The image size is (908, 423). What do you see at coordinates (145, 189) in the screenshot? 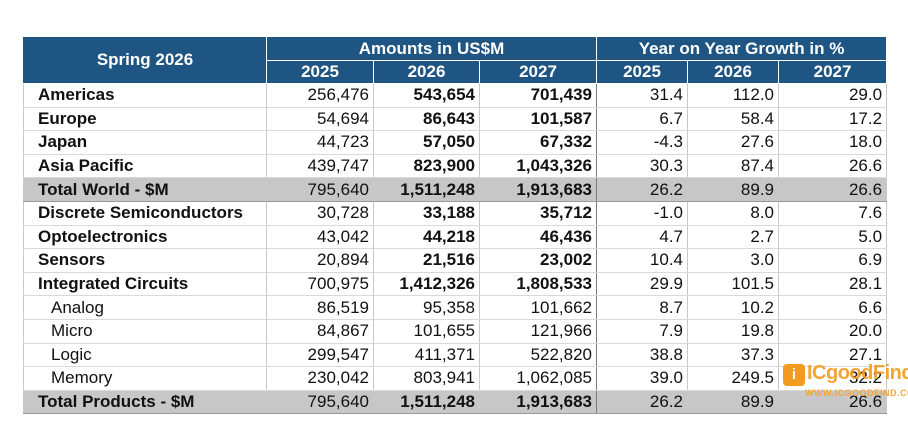
I see `row-label: Total World - $M` at bounding box center [145, 189].